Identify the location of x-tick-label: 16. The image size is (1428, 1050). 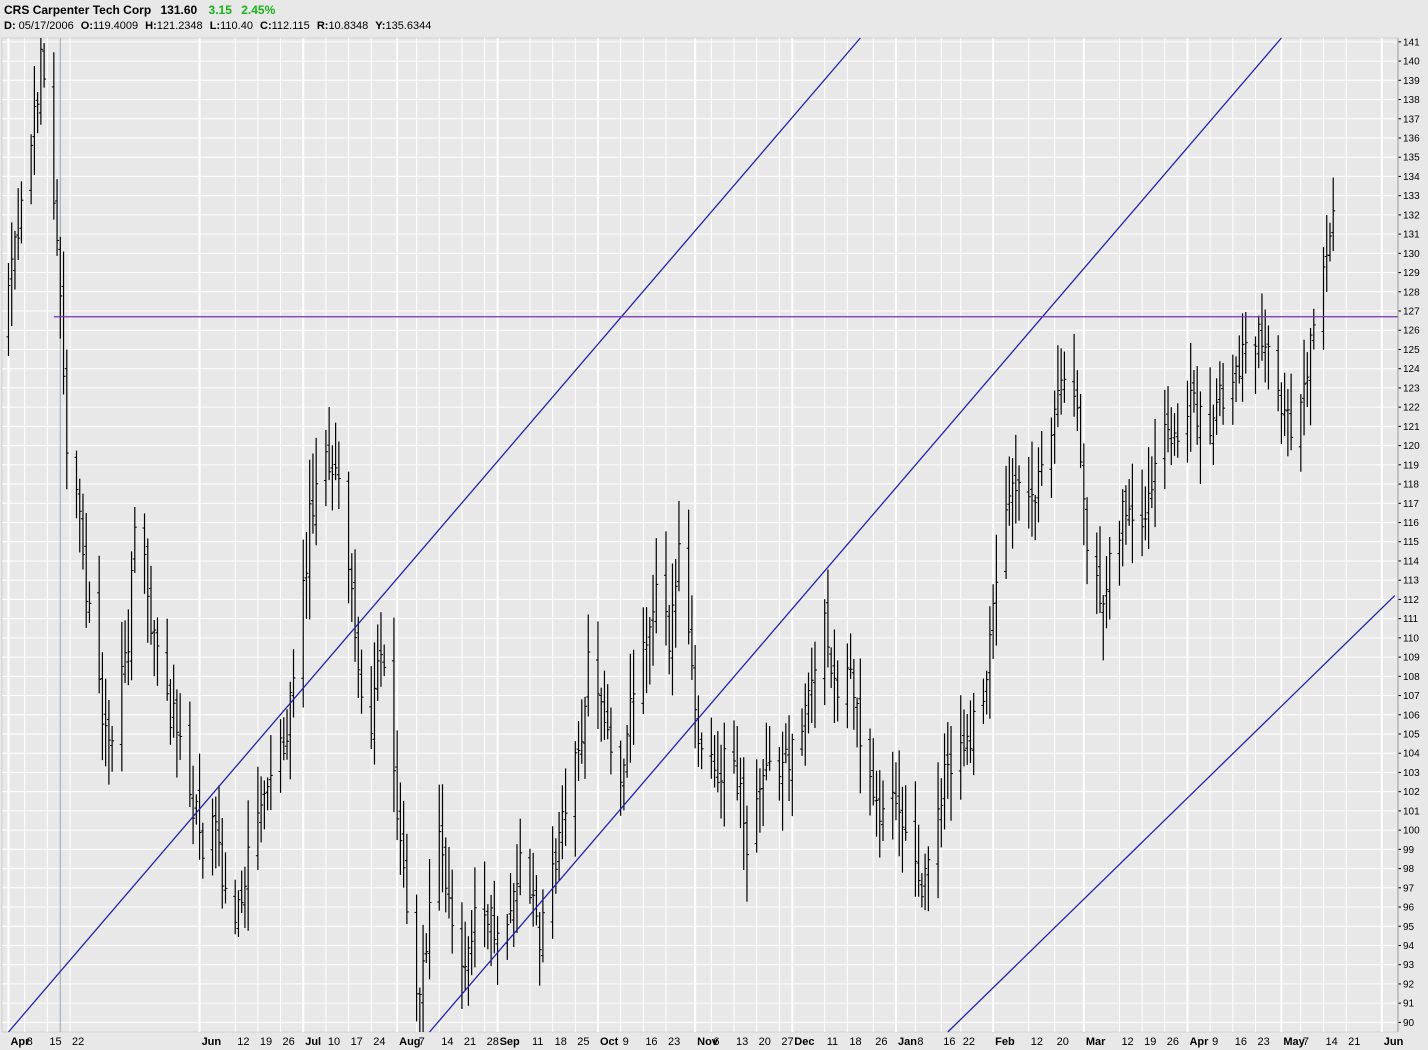
(1241, 1042).